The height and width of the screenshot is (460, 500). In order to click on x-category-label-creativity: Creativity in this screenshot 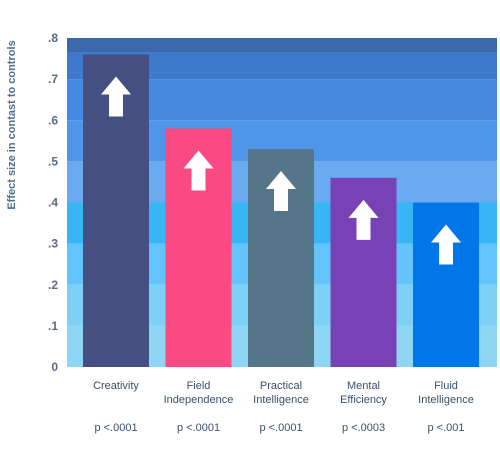, I will do `click(116, 386)`.